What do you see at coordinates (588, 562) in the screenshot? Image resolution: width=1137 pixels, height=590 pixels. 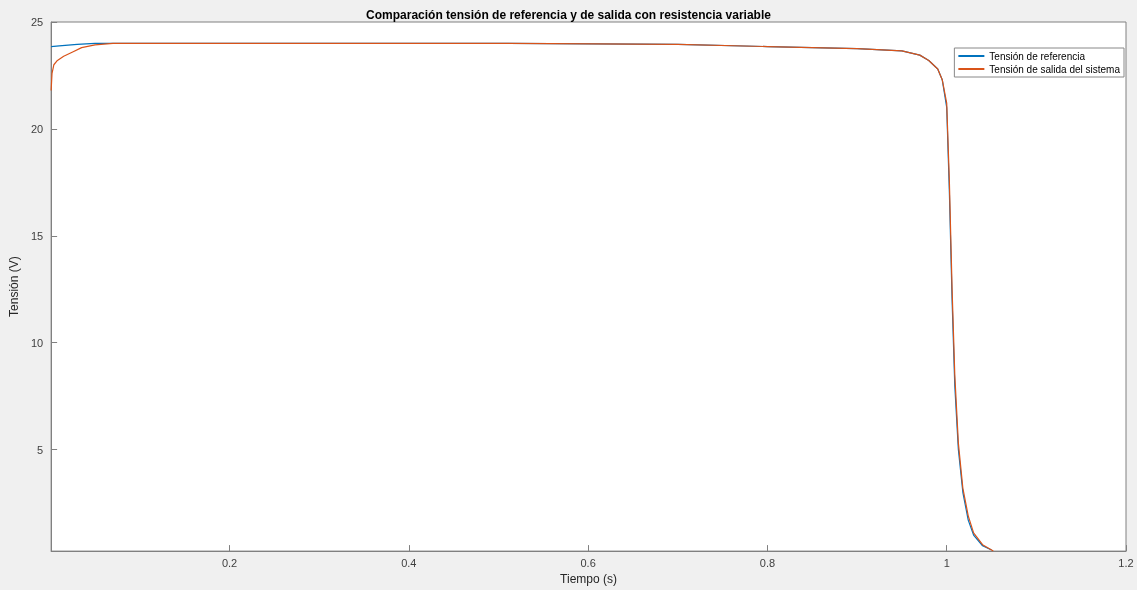 I see `x-tick-label: 0.6` at bounding box center [588, 562].